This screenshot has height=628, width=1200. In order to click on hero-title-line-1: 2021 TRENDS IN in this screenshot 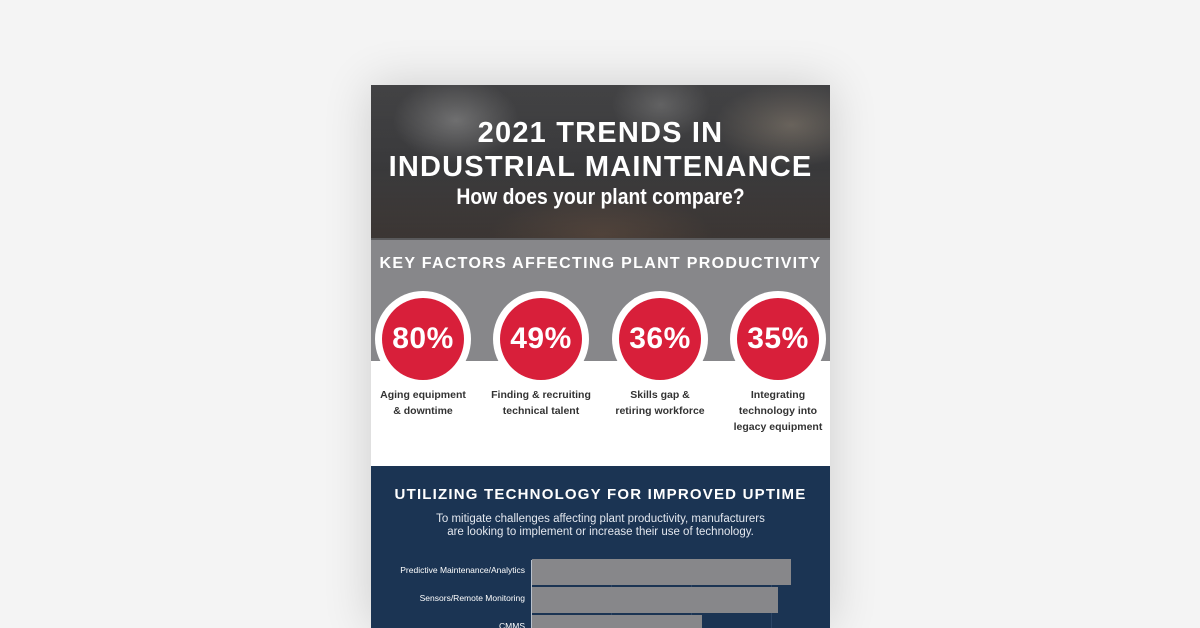, I will do `click(600, 133)`.